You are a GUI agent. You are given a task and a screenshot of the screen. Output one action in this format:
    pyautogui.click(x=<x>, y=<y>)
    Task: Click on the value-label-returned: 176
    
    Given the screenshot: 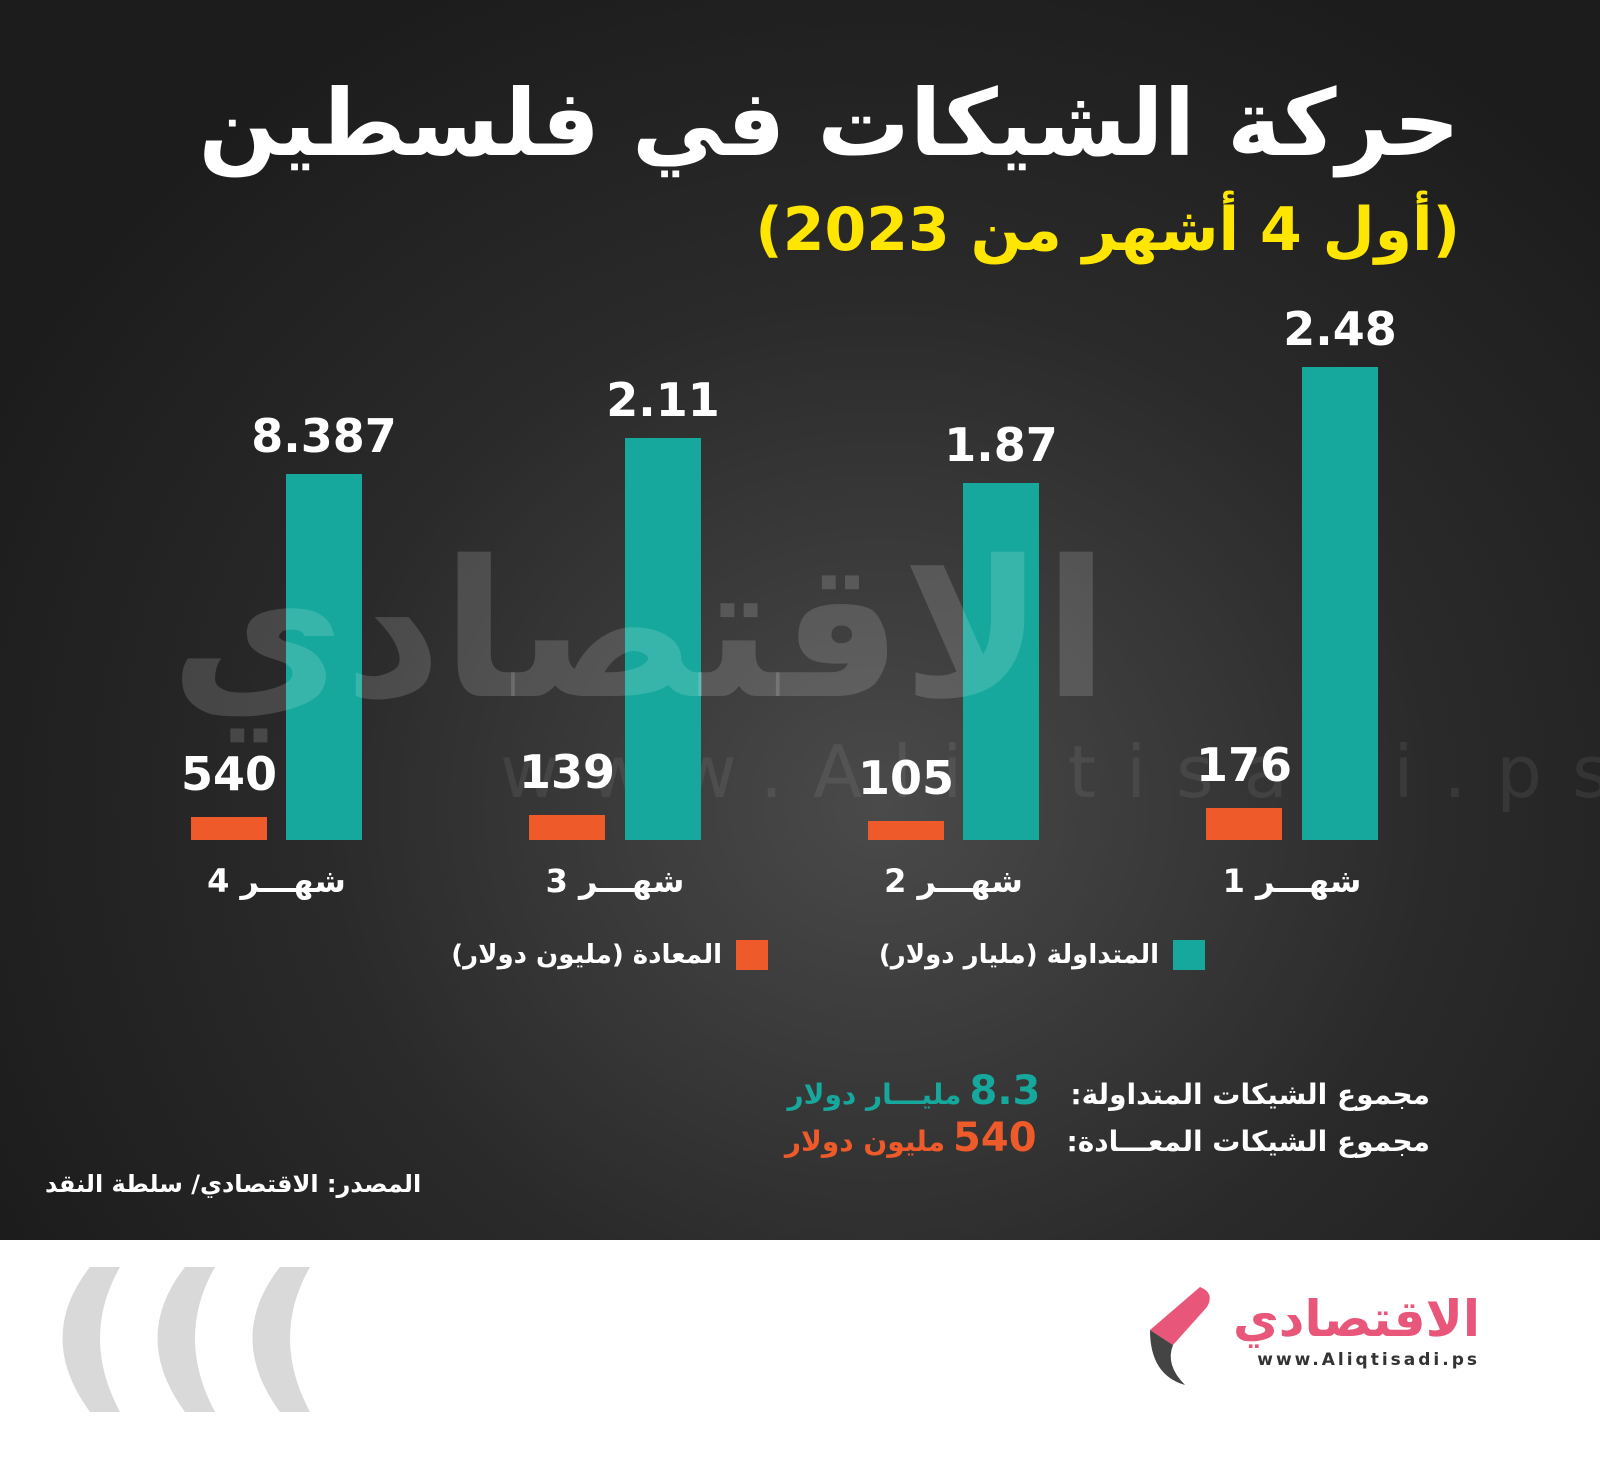 What is the action you would take?
    pyautogui.click(x=1244, y=765)
    